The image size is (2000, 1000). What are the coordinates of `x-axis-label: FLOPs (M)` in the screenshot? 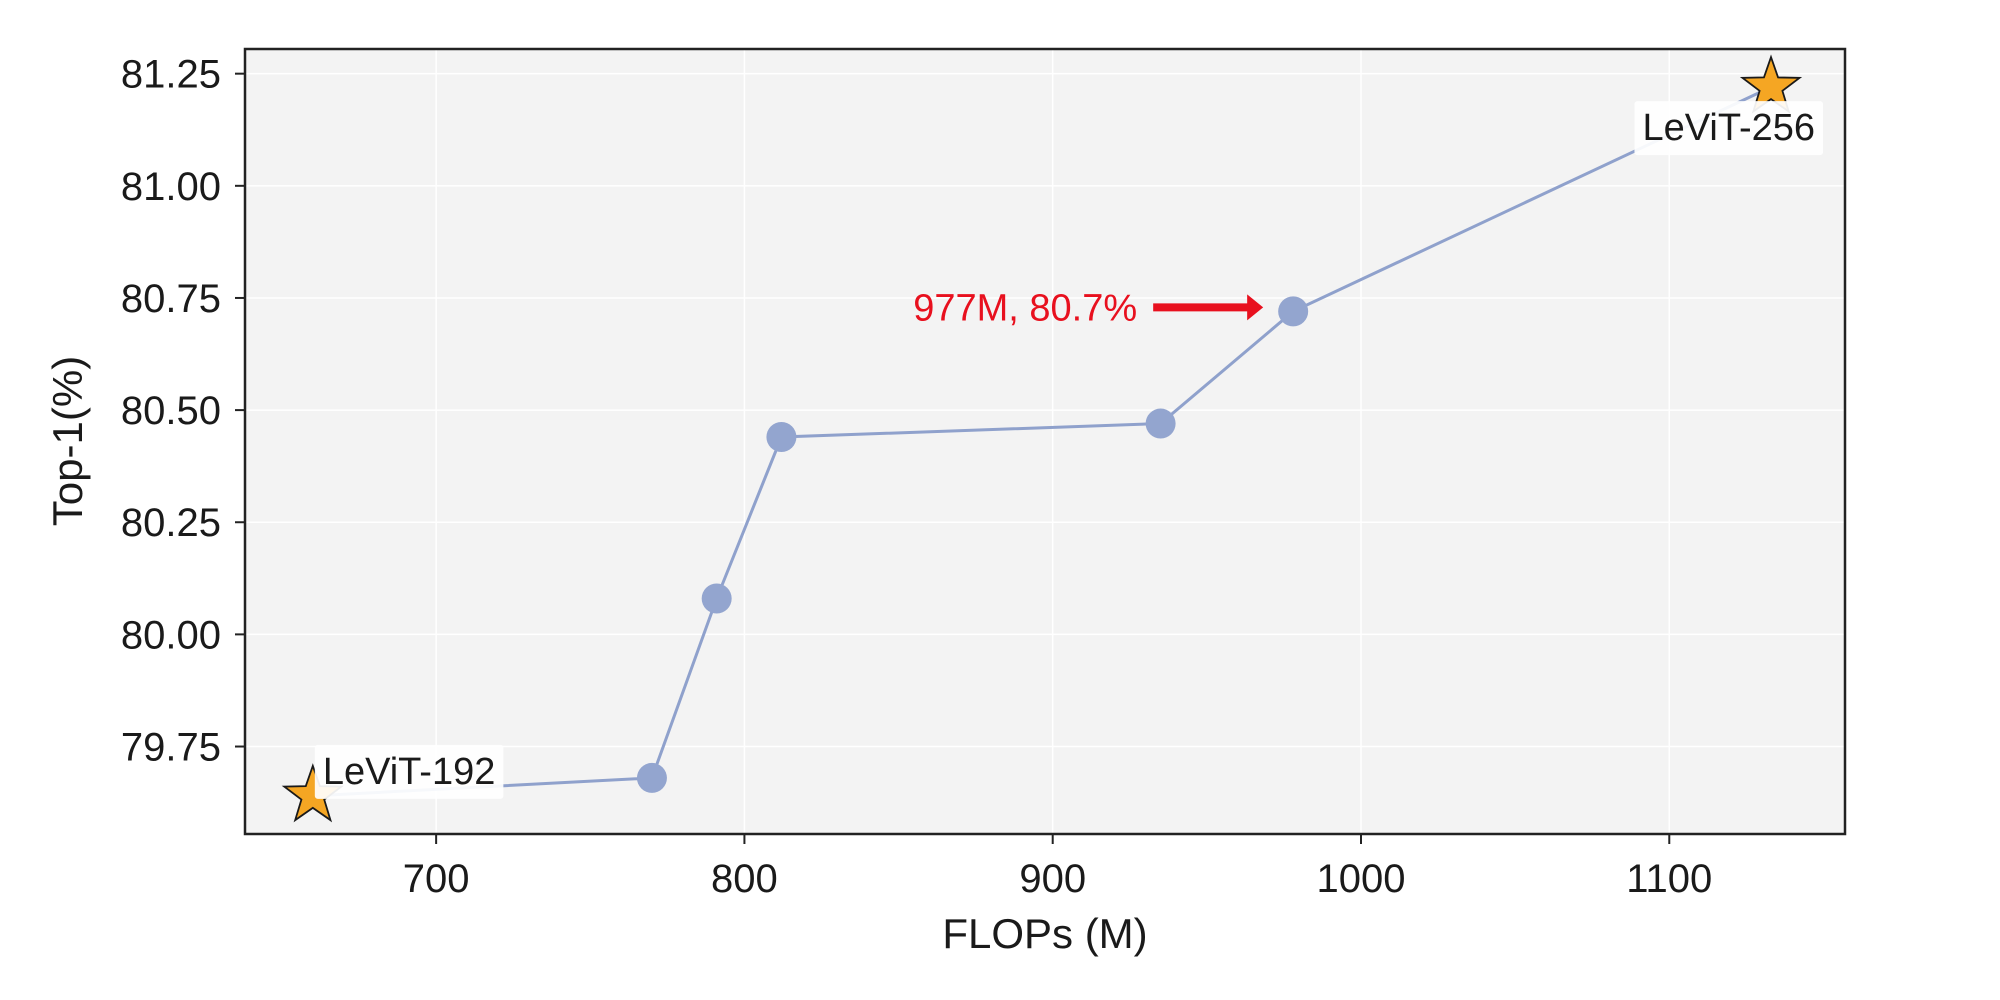 It's located at (1044, 933).